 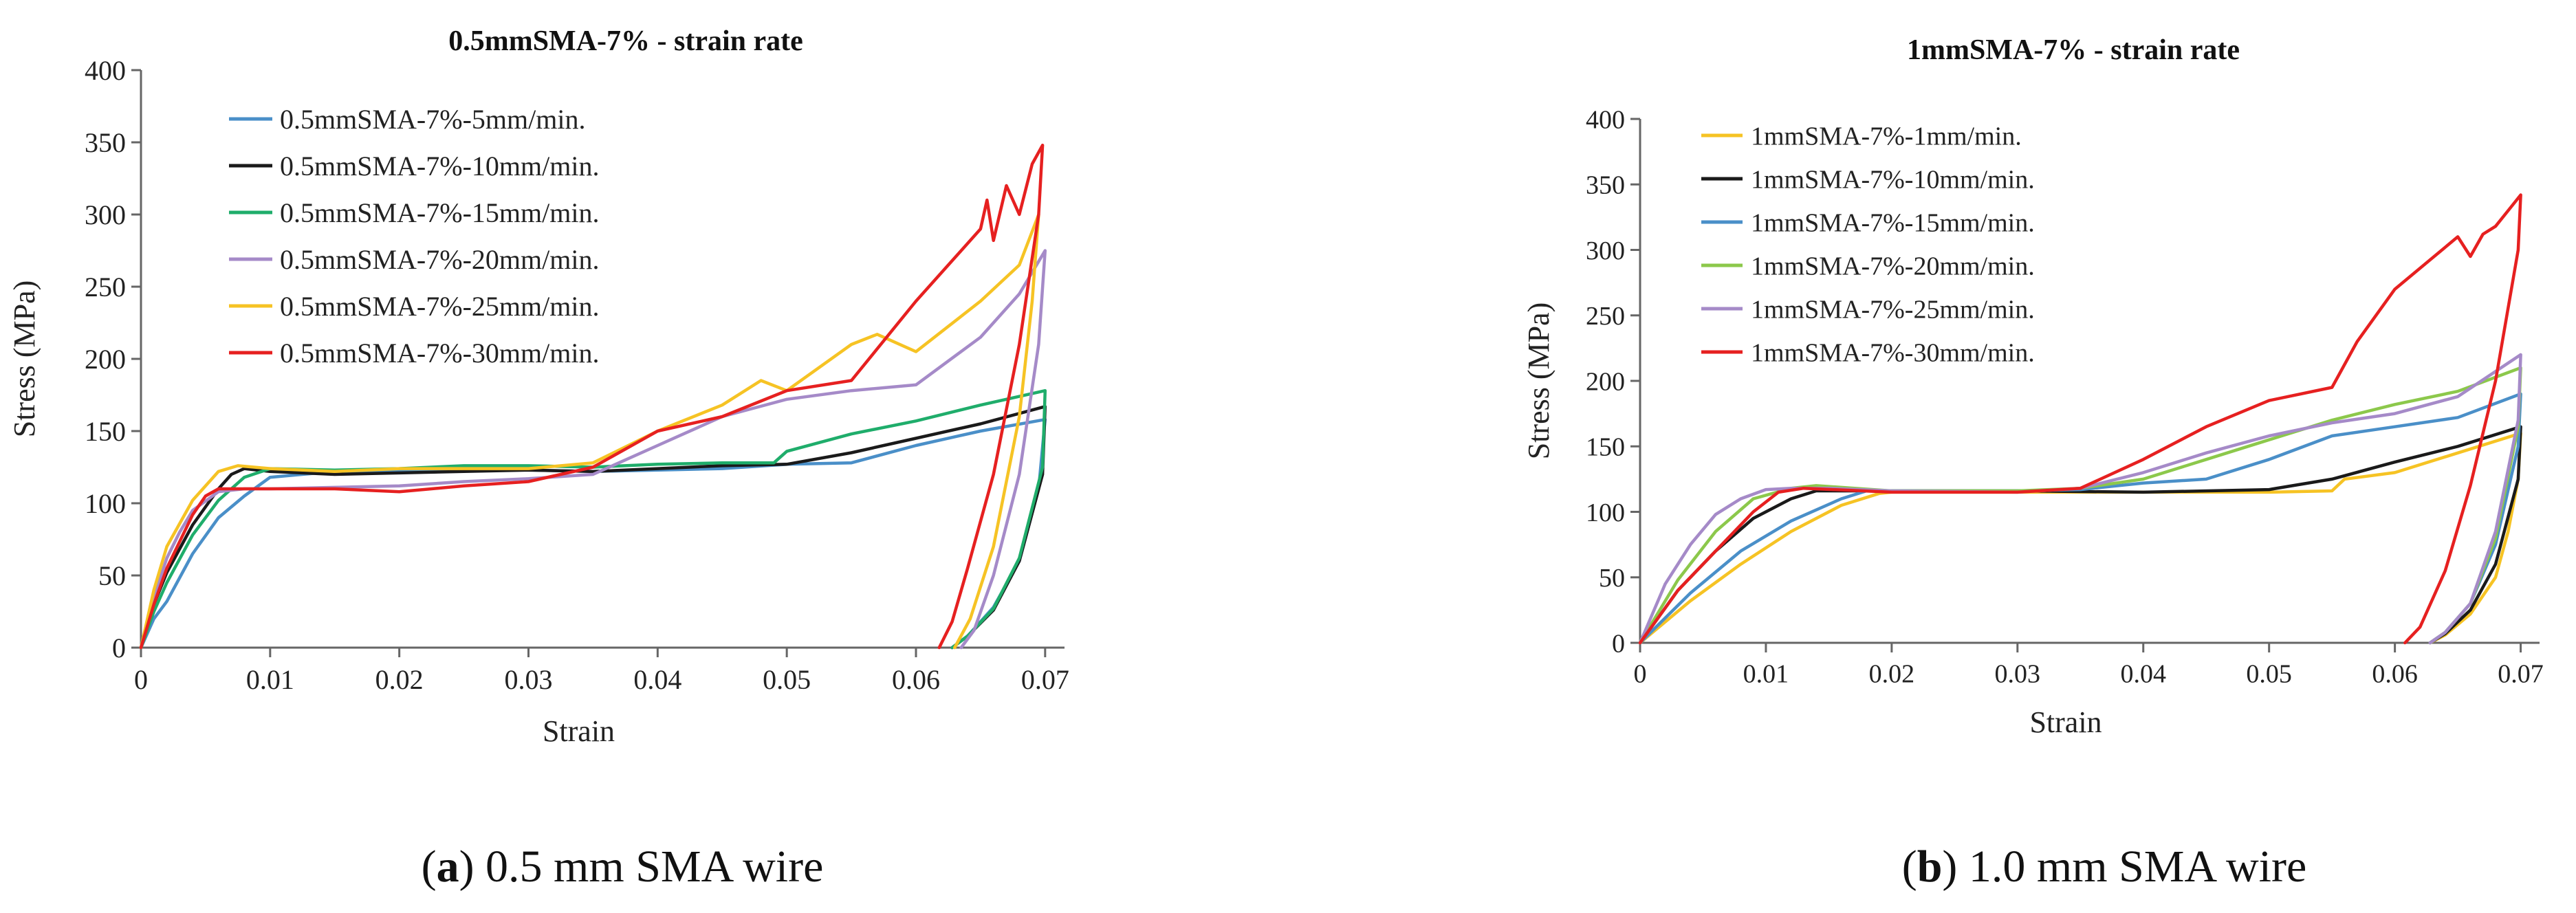 What do you see at coordinates (1893, 309) in the screenshot?
I see `legend-entry: 1mmSMA-7%-25mm/min.` at bounding box center [1893, 309].